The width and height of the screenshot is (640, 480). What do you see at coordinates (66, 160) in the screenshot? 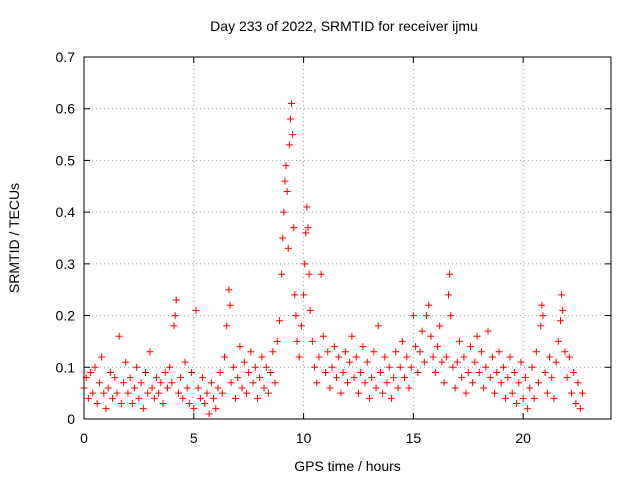
I see `y-tick-label: 0.5` at bounding box center [66, 160].